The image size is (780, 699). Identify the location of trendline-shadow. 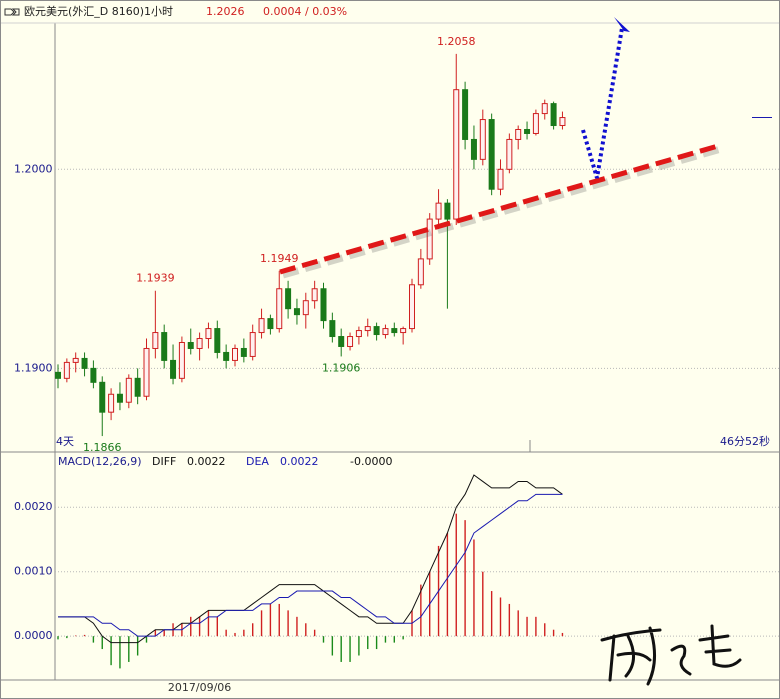
(502, 212).